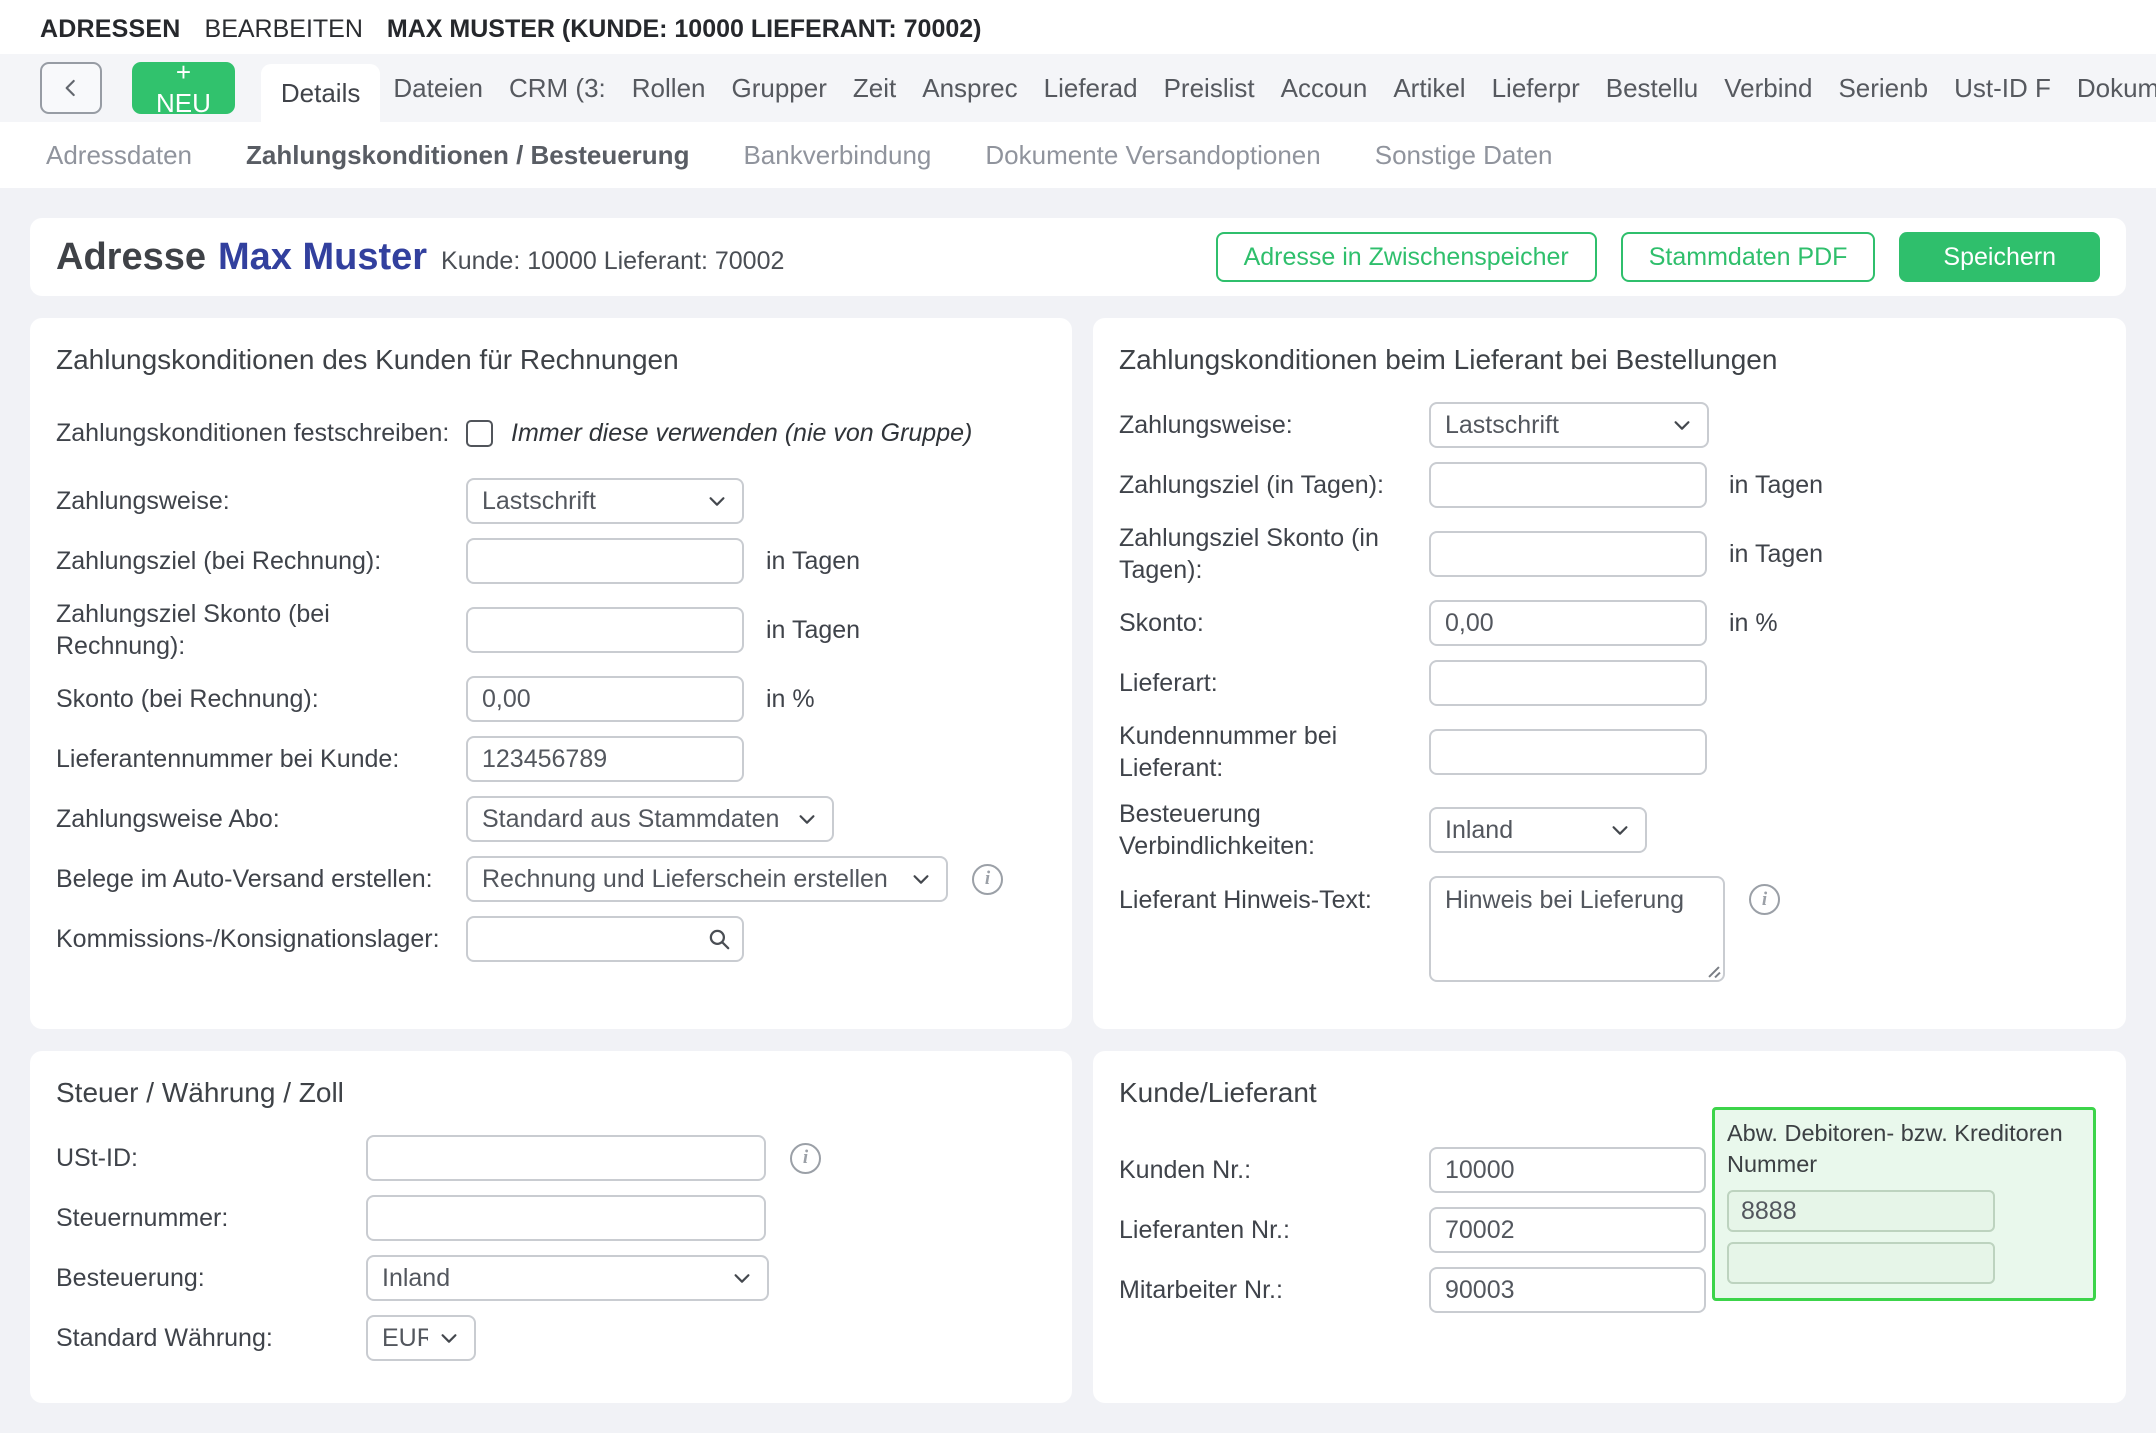  What do you see at coordinates (71, 88) in the screenshot?
I see `back-button` at bounding box center [71, 88].